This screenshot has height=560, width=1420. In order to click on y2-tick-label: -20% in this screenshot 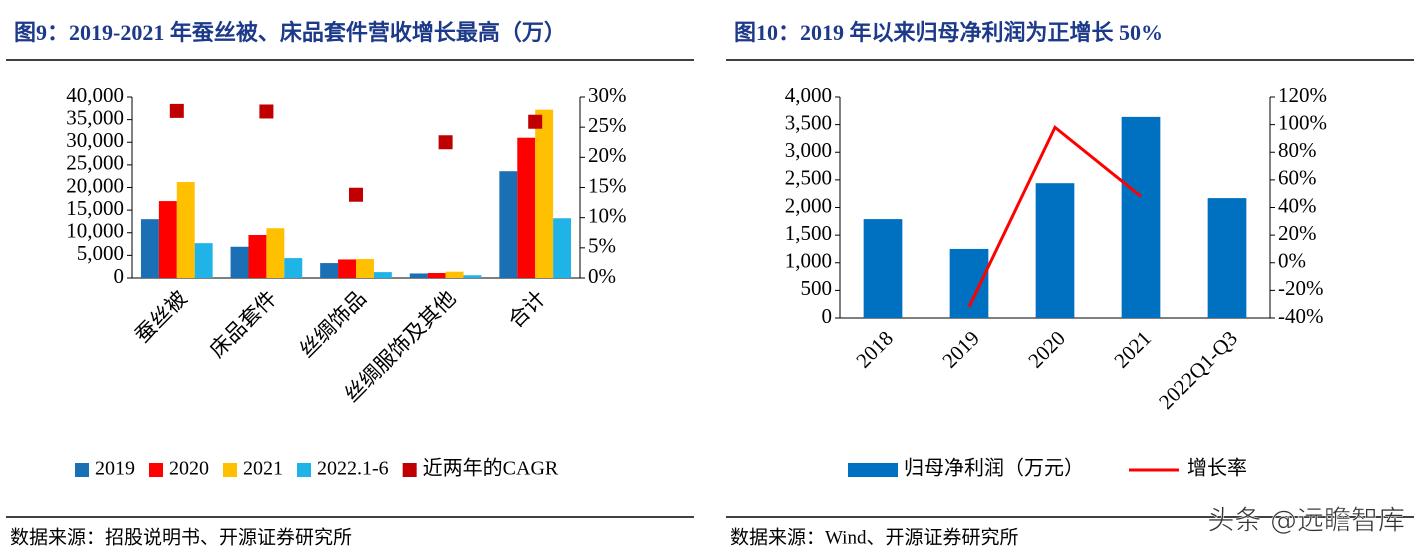, I will do `click(1301, 288)`.